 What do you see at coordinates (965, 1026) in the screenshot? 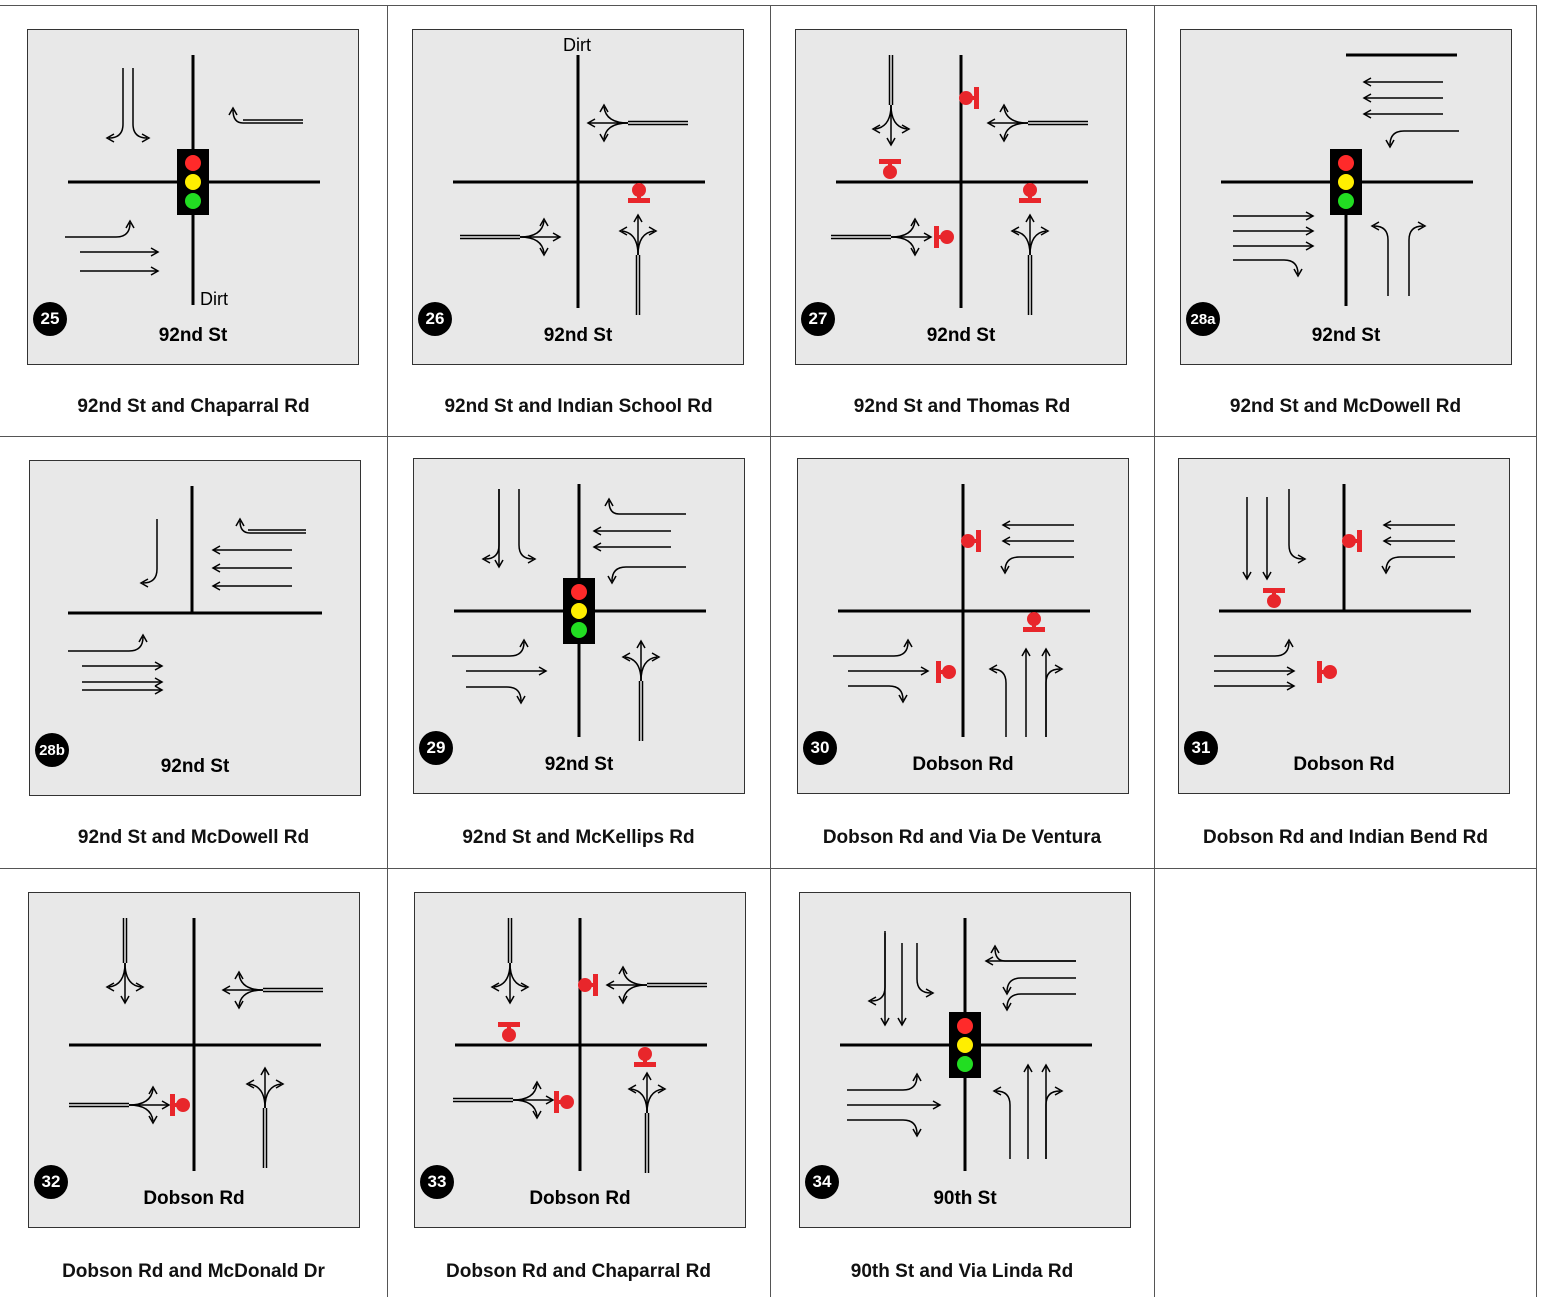
I see `signal-red-light` at bounding box center [965, 1026].